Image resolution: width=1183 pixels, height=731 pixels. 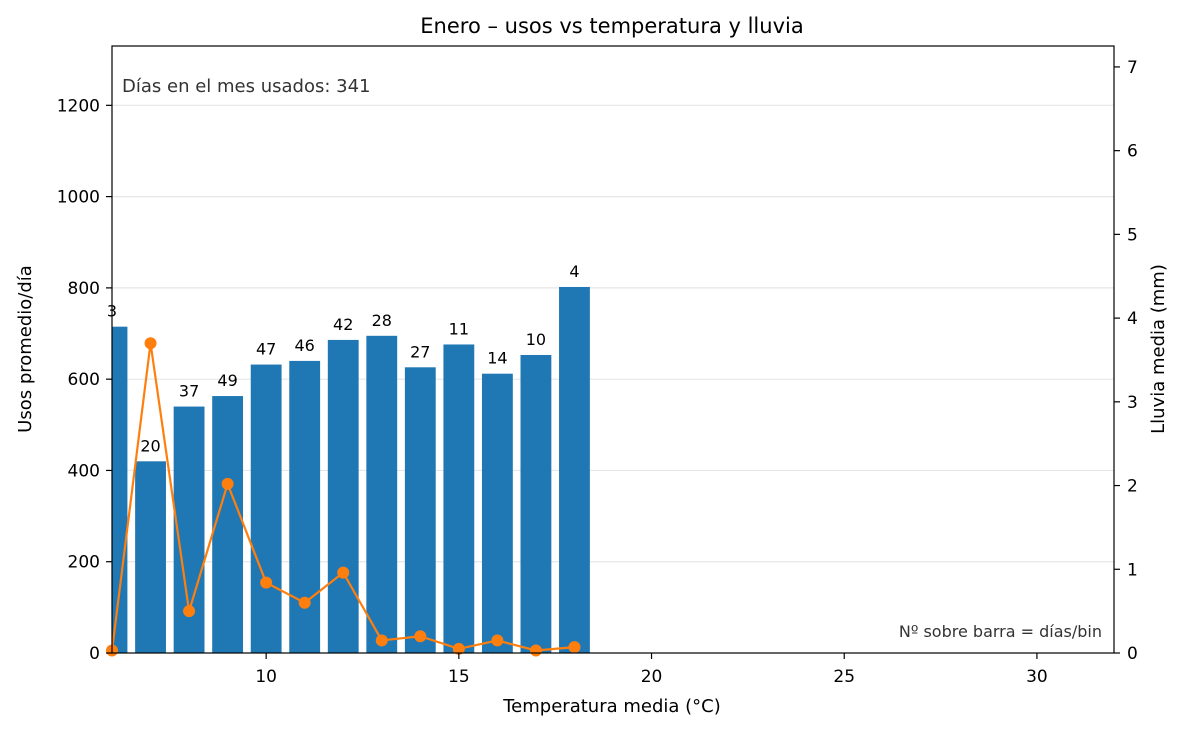 I want to click on x-tick-label: 30, so click(x=1037, y=677).